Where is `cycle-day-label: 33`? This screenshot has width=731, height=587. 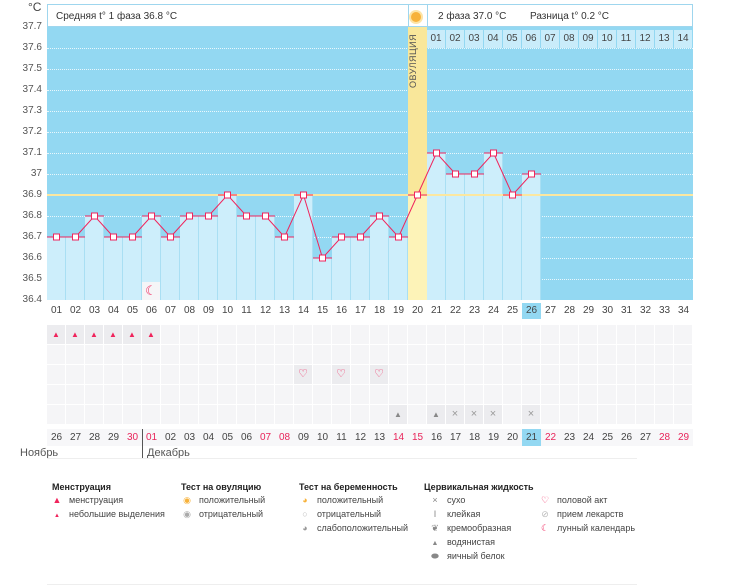
cycle-day-label: 33 is located at coordinates (664, 310).